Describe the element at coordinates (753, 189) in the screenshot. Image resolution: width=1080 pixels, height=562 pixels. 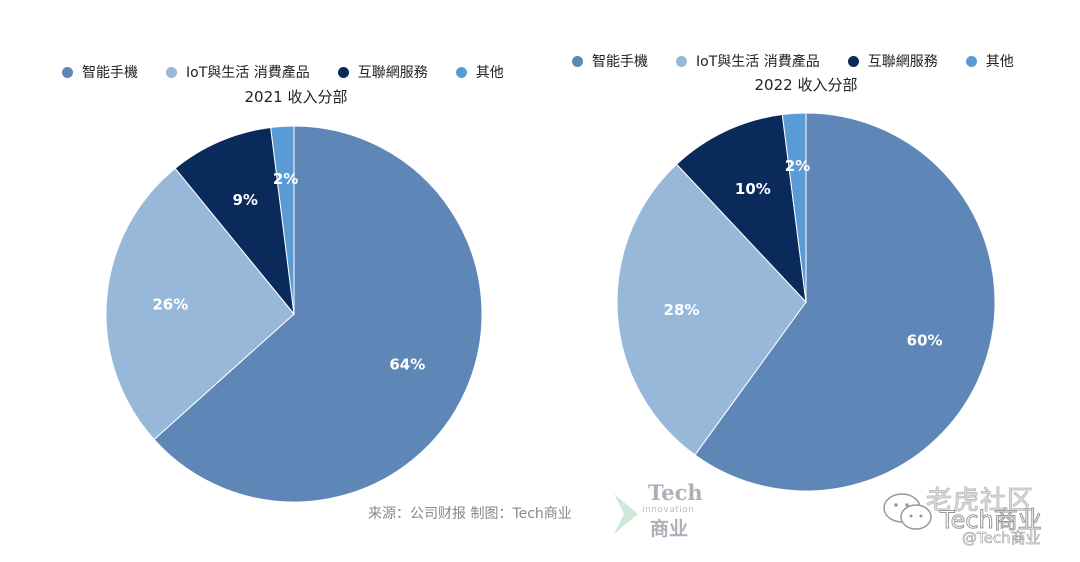
I see `pie-label-1-2: 10%` at that location.